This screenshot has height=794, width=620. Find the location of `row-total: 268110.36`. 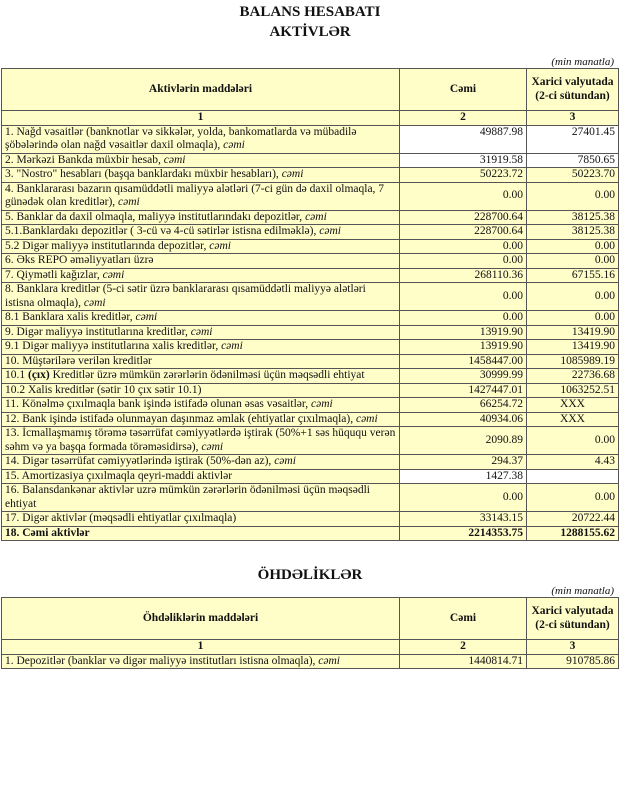

row-total: 268110.36 is located at coordinates (463, 275).